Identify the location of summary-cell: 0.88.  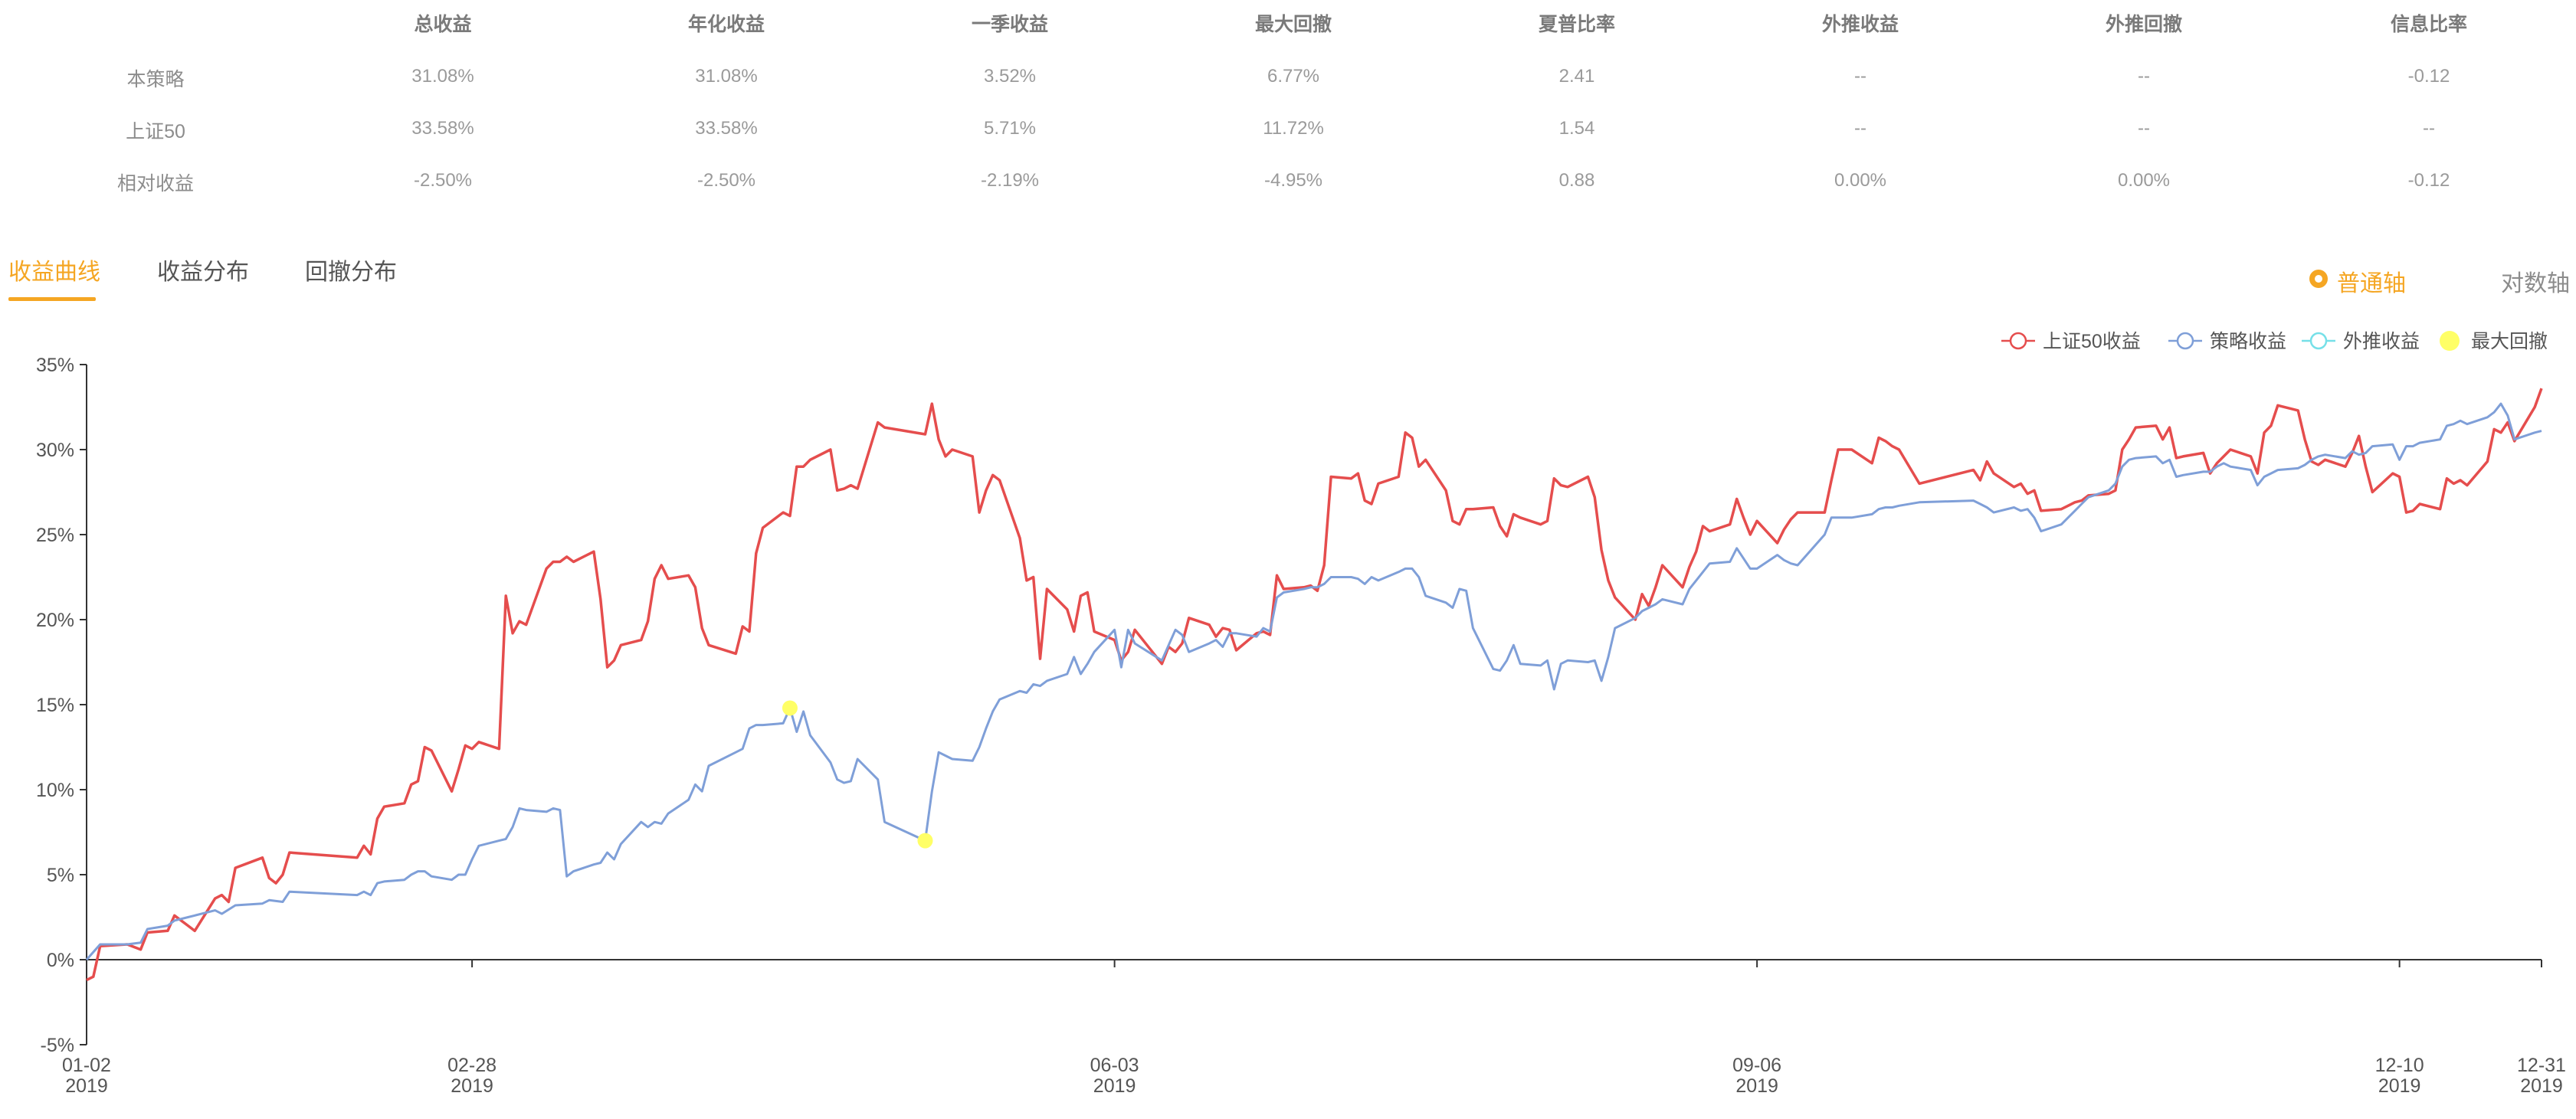
(1576, 180).